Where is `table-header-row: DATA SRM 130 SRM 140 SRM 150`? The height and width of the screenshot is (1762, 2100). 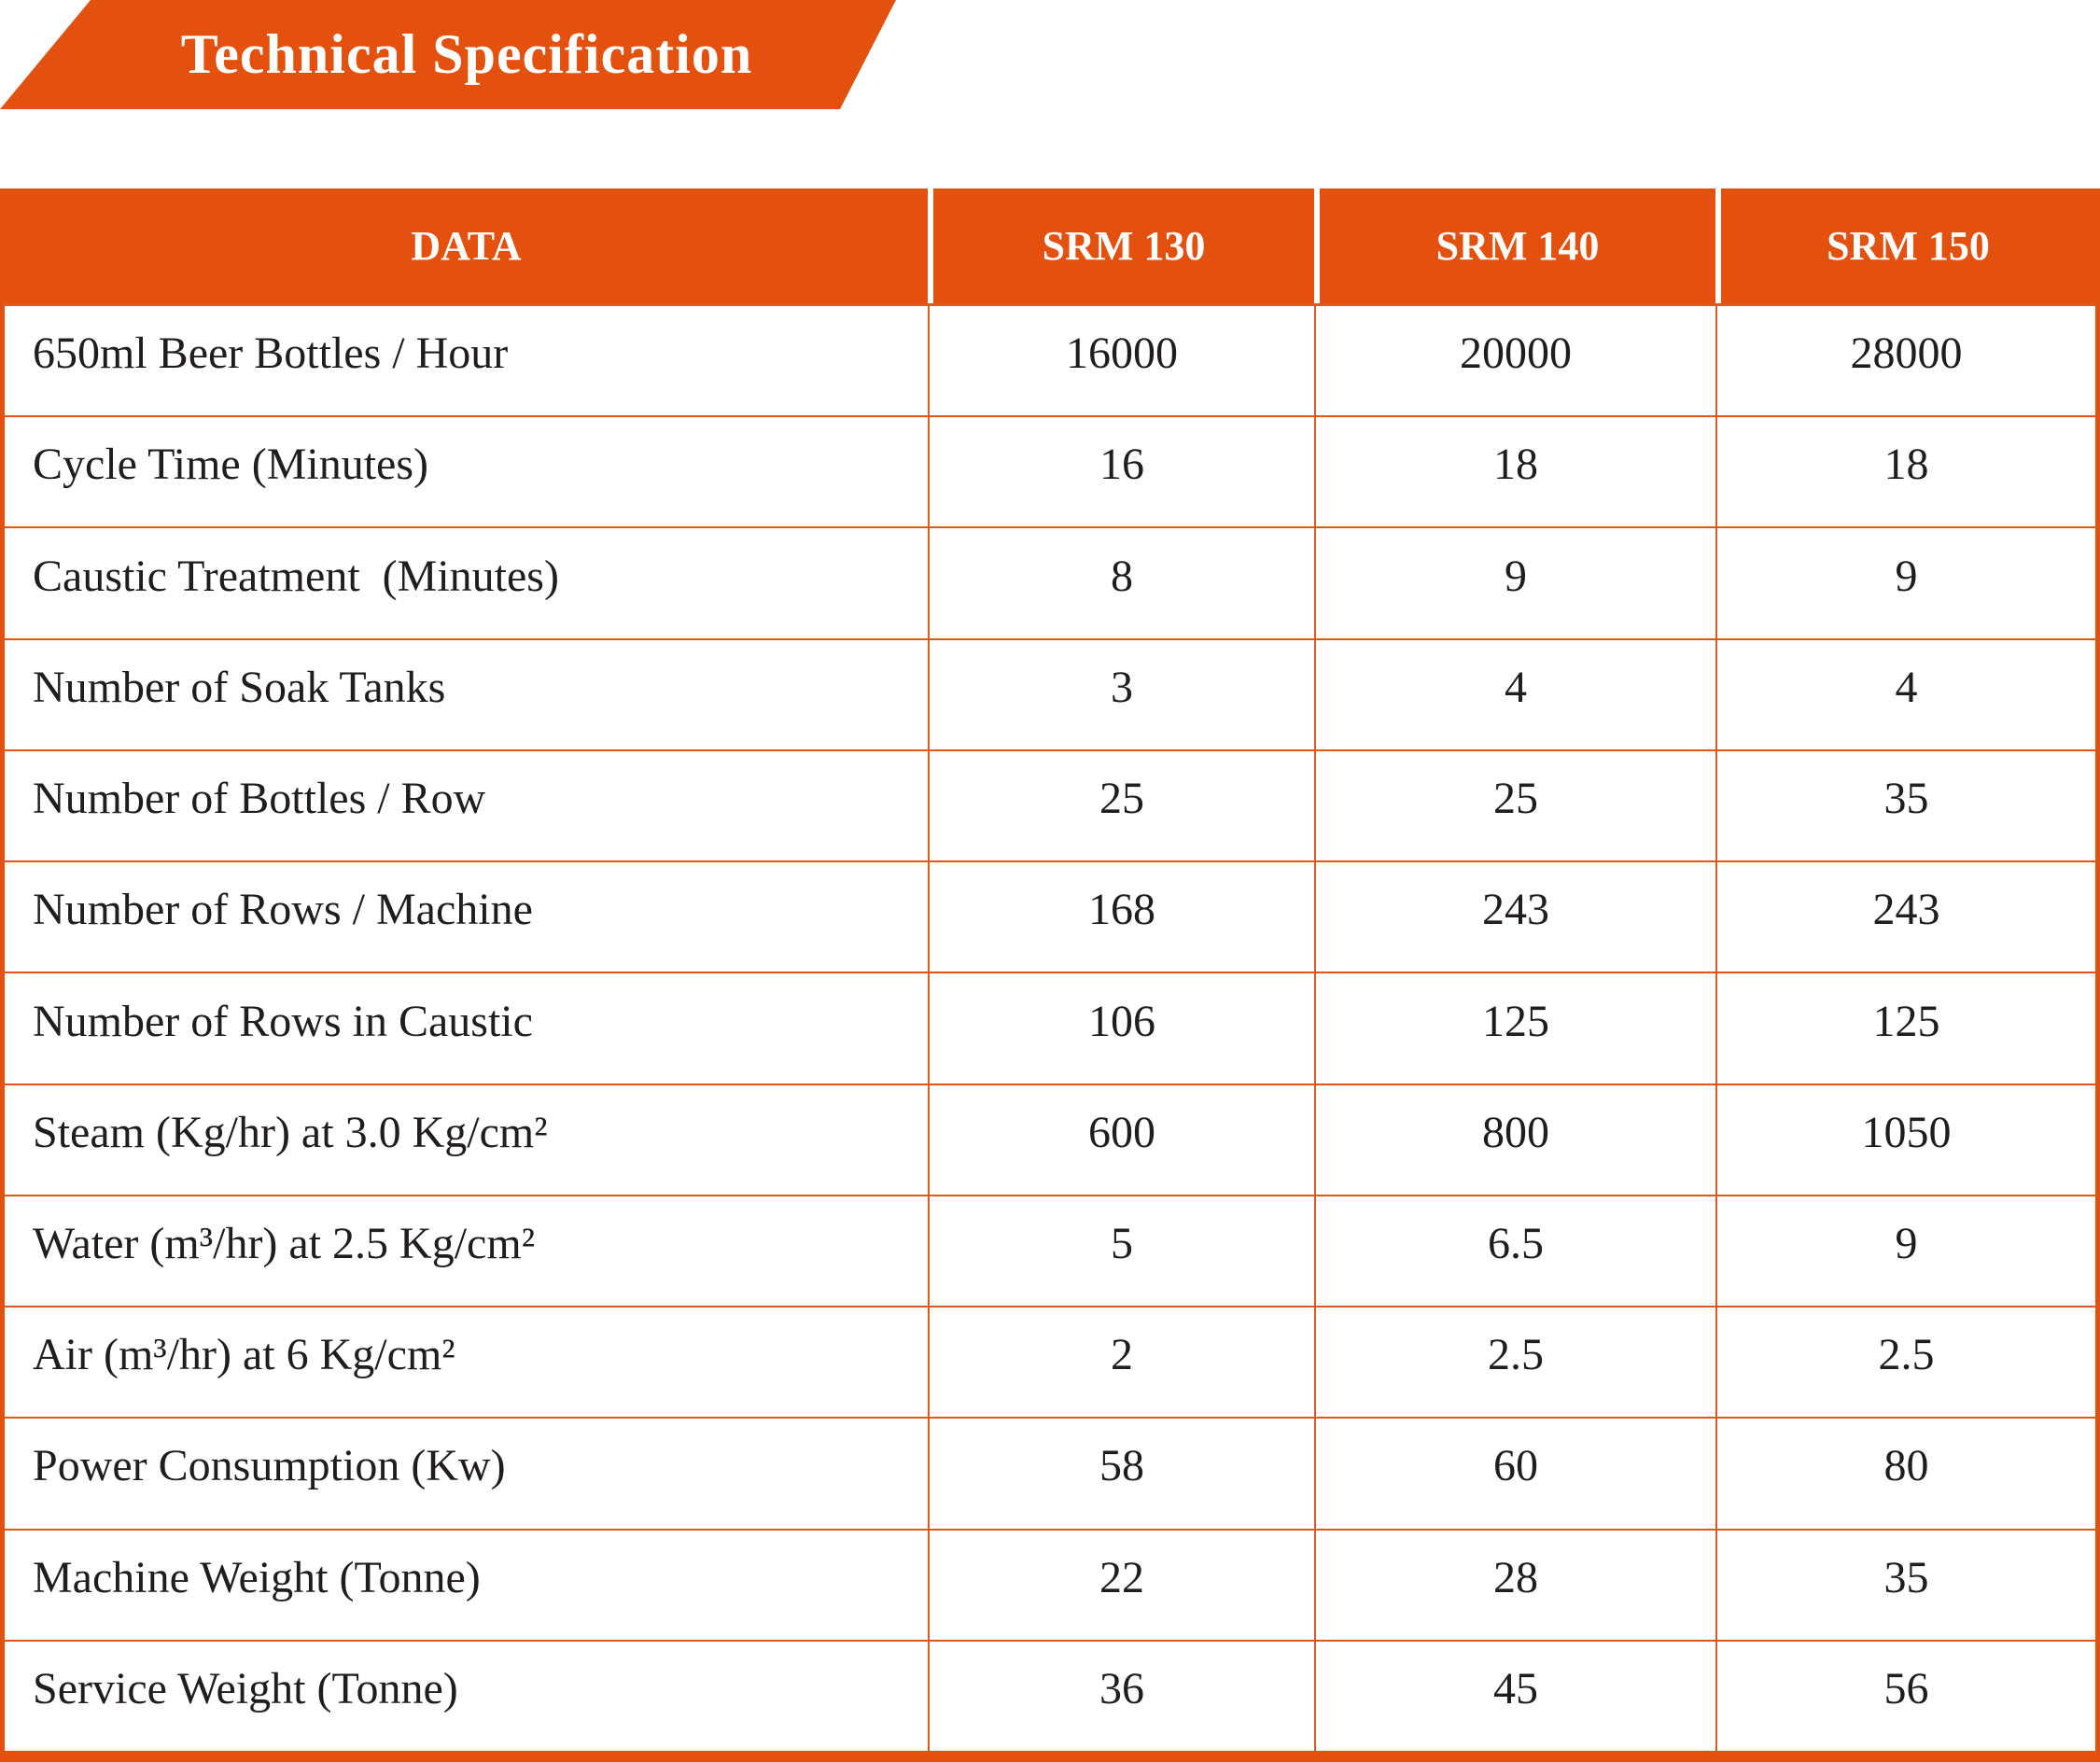 table-header-row: DATA SRM 130 SRM 140 SRM 150 is located at coordinates (1050, 247).